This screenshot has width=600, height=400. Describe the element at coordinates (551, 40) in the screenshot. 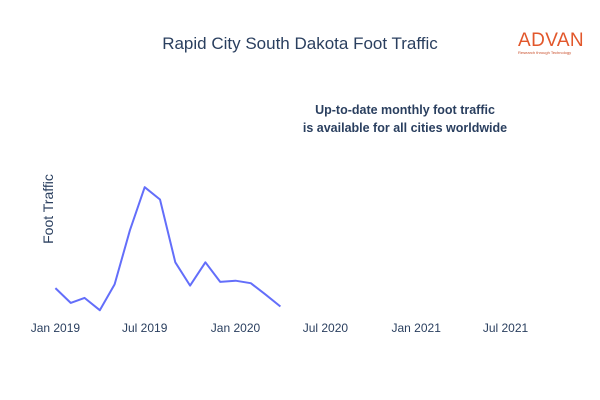

I see `logo-wordmark: ADVAN` at that location.